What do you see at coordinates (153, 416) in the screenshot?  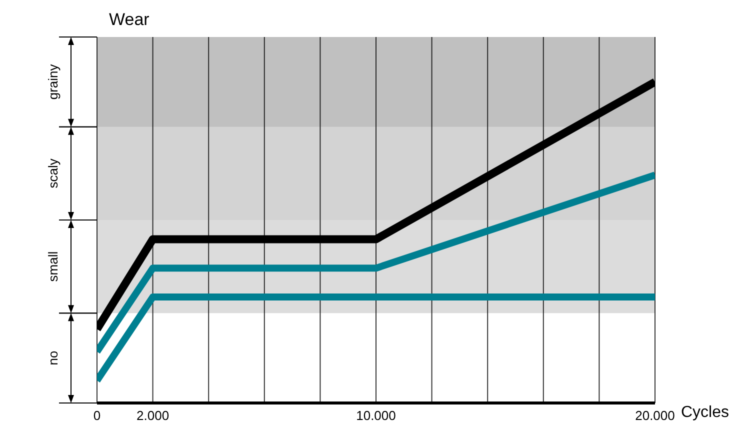 I see `x-tick-label: 2.000` at bounding box center [153, 416].